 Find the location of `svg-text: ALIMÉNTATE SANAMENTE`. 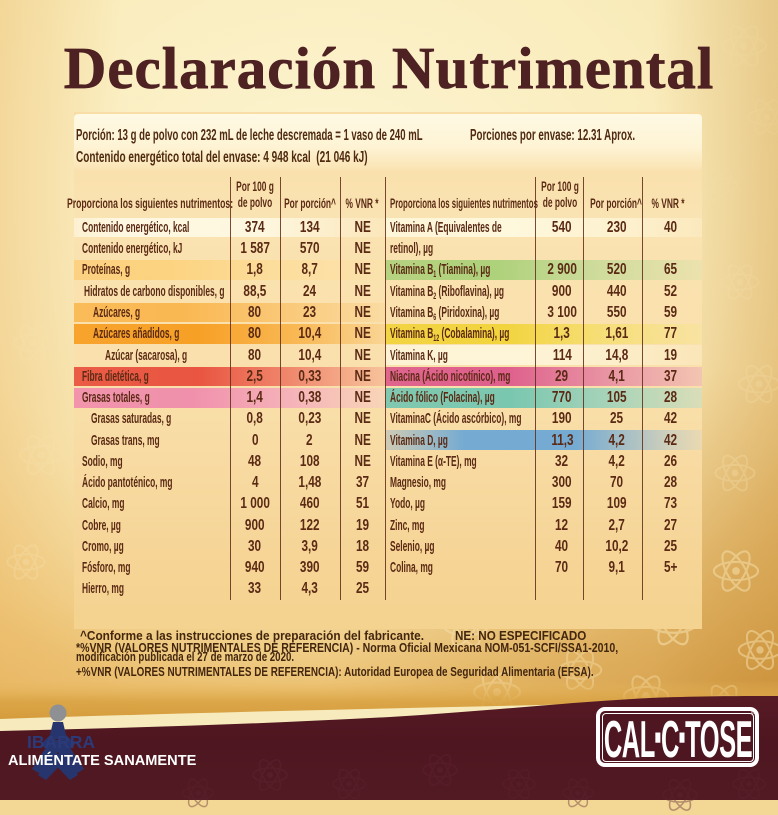

svg-text: ALIMÉNTATE SANAMENTE is located at coordinates (102, 760).